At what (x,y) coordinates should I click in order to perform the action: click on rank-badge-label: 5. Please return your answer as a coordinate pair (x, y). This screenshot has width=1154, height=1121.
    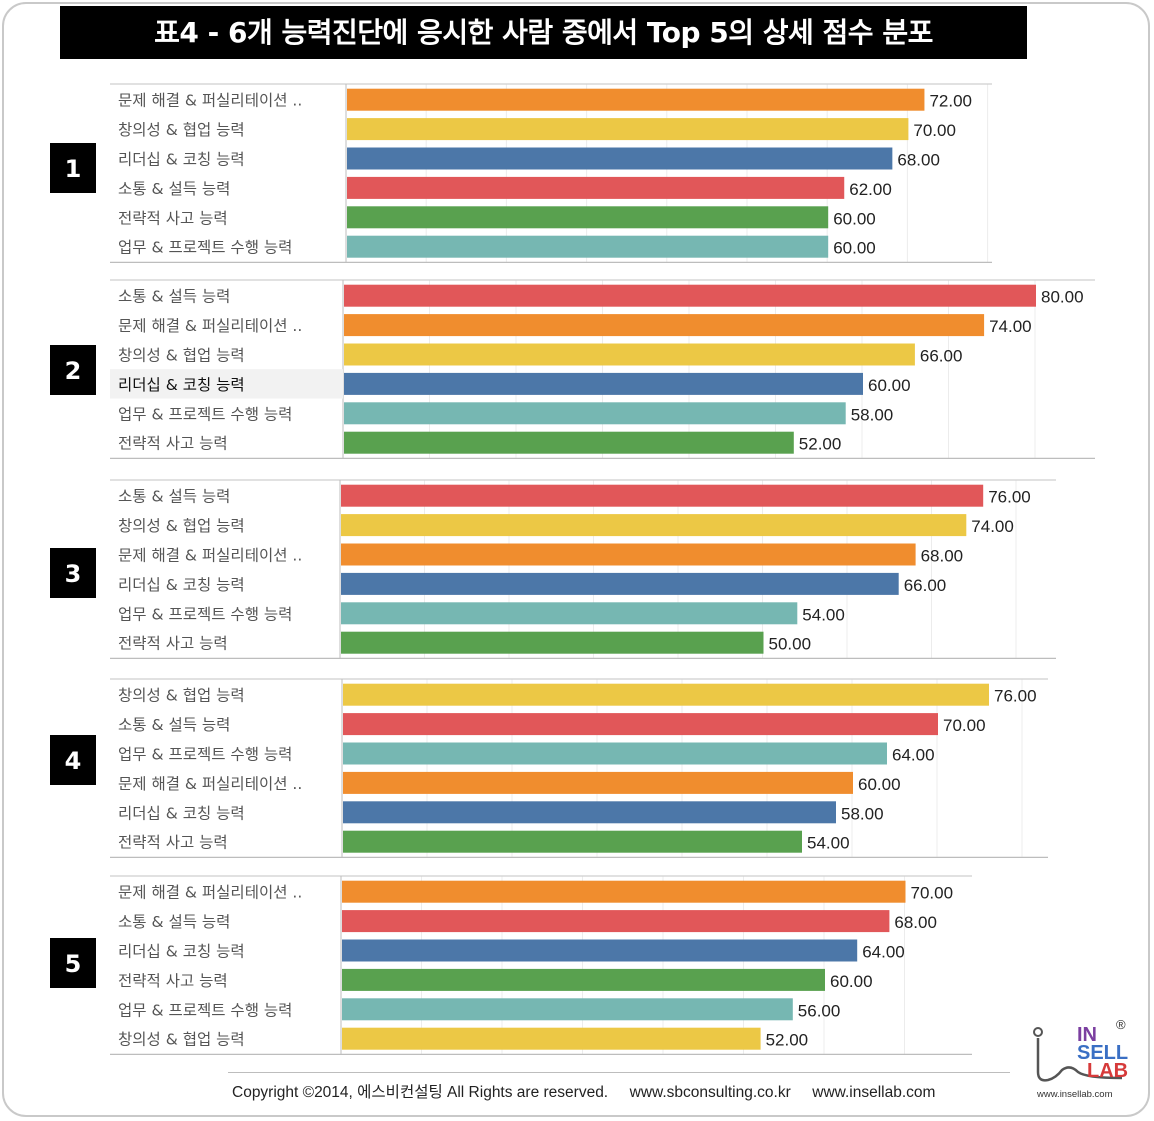
    Looking at the image, I should click on (73, 964).